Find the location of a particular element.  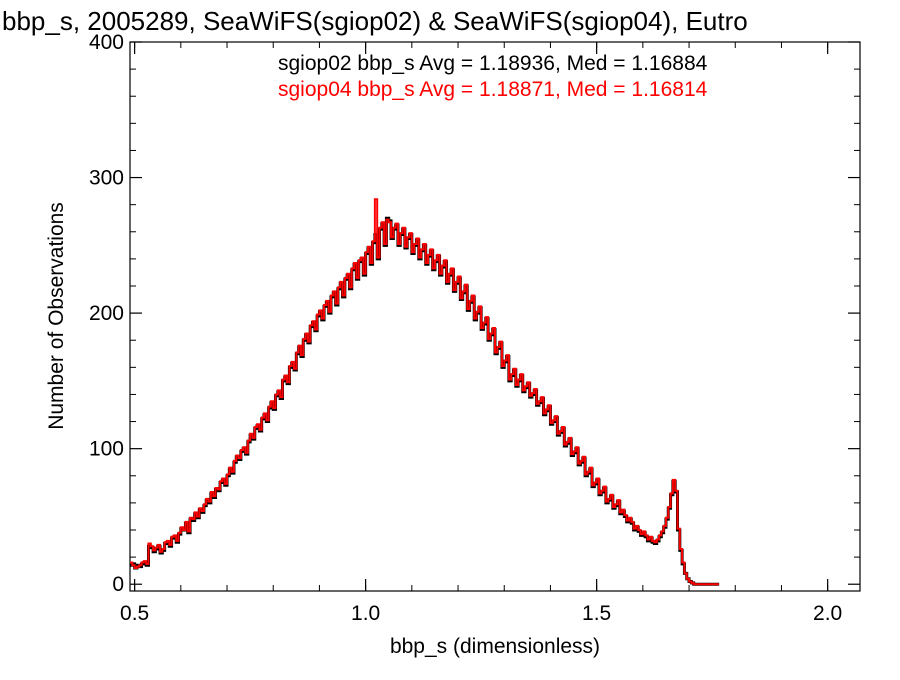

y-tick-label: 400 is located at coordinates (106, 42).